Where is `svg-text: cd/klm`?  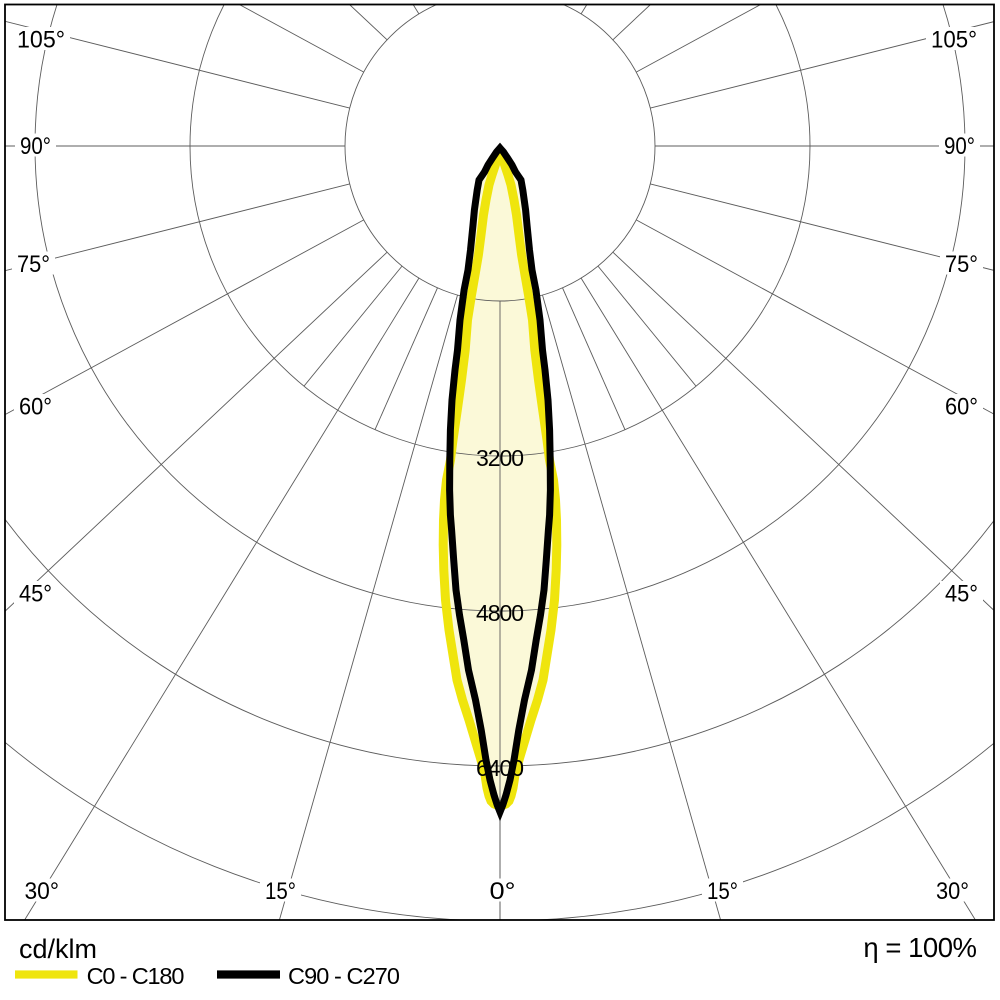 svg-text: cd/klm is located at coordinates (58, 949).